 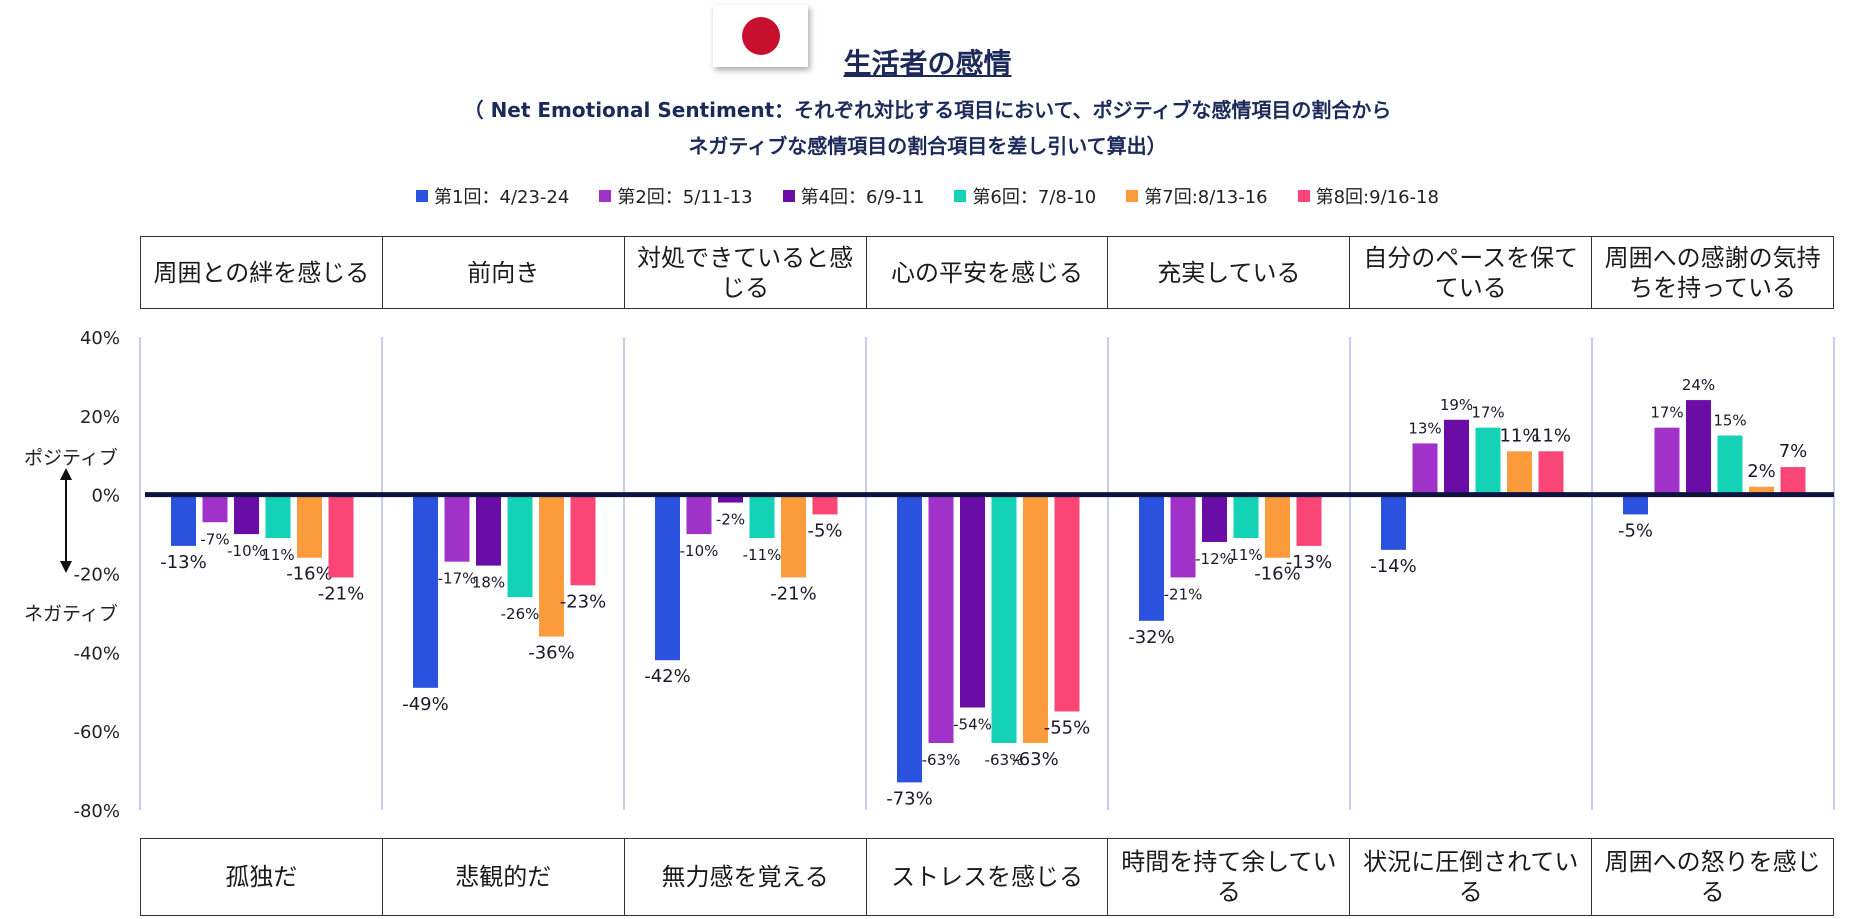 What do you see at coordinates (1393, 566) in the screenshot?
I see `bar-value-label: -14%` at bounding box center [1393, 566].